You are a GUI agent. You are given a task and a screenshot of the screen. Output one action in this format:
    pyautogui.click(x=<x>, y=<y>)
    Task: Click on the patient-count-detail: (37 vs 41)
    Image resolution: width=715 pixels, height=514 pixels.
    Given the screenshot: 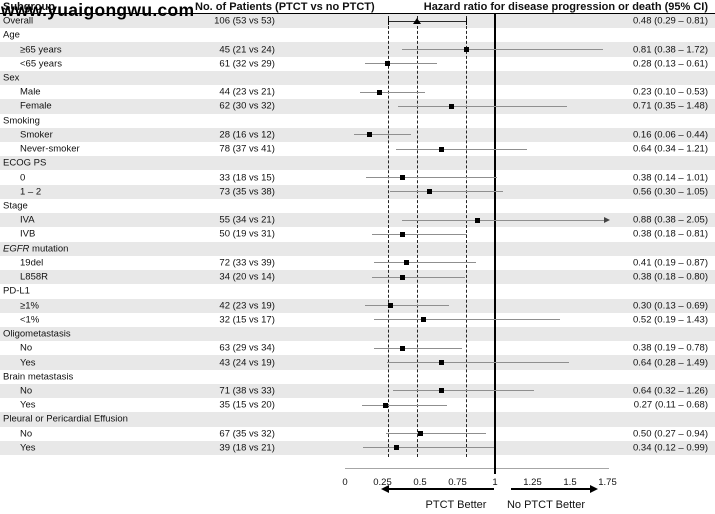 What is the action you would take?
    pyautogui.click(x=252, y=149)
    